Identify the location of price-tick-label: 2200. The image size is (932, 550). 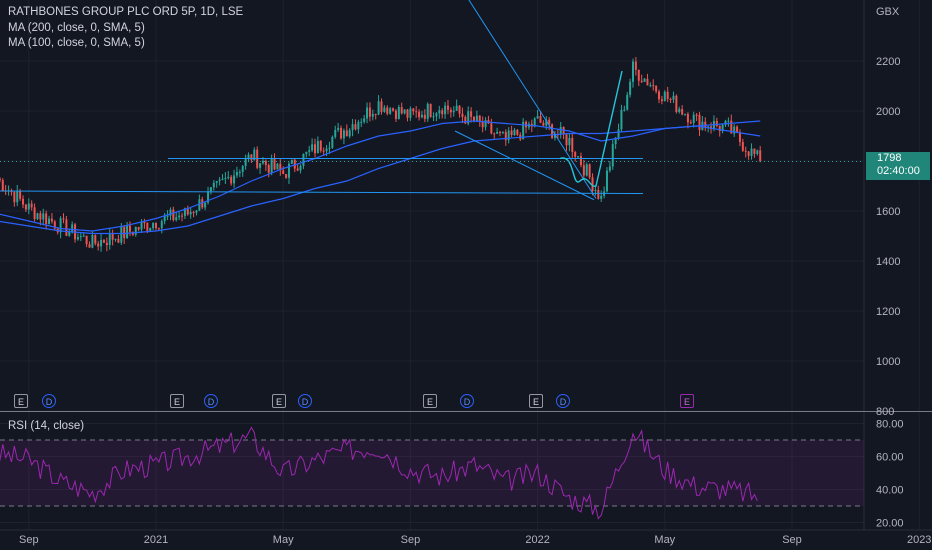
(888, 62).